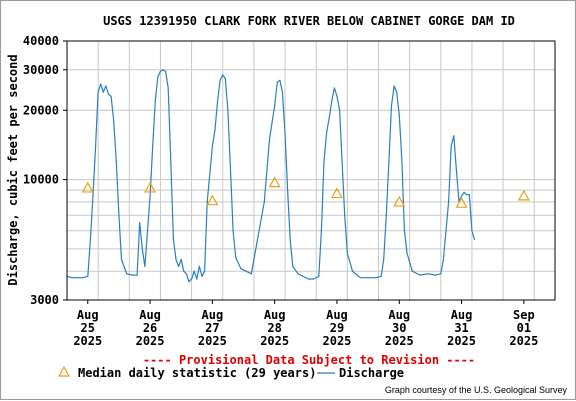 The image size is (576, 401). What do you see at coordinates (64, 371) in the screenshot?
I see `legend-median-marker` at bounding box center [64, 371].